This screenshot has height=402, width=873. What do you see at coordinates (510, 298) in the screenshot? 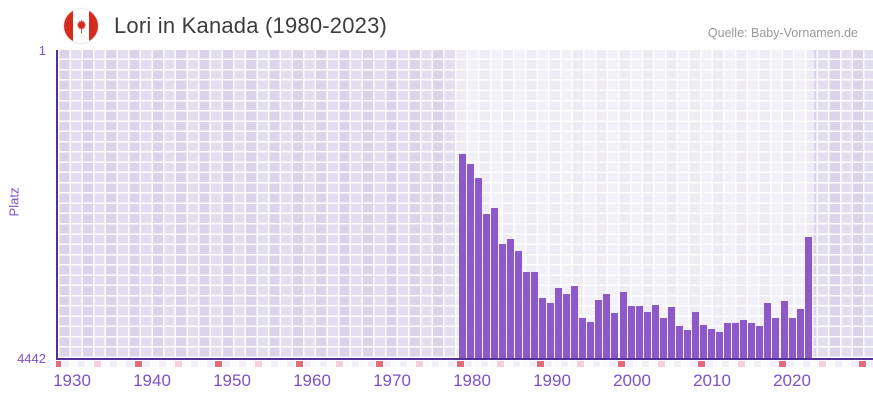
I see `bar-1986` at bounding box center [510, 298].